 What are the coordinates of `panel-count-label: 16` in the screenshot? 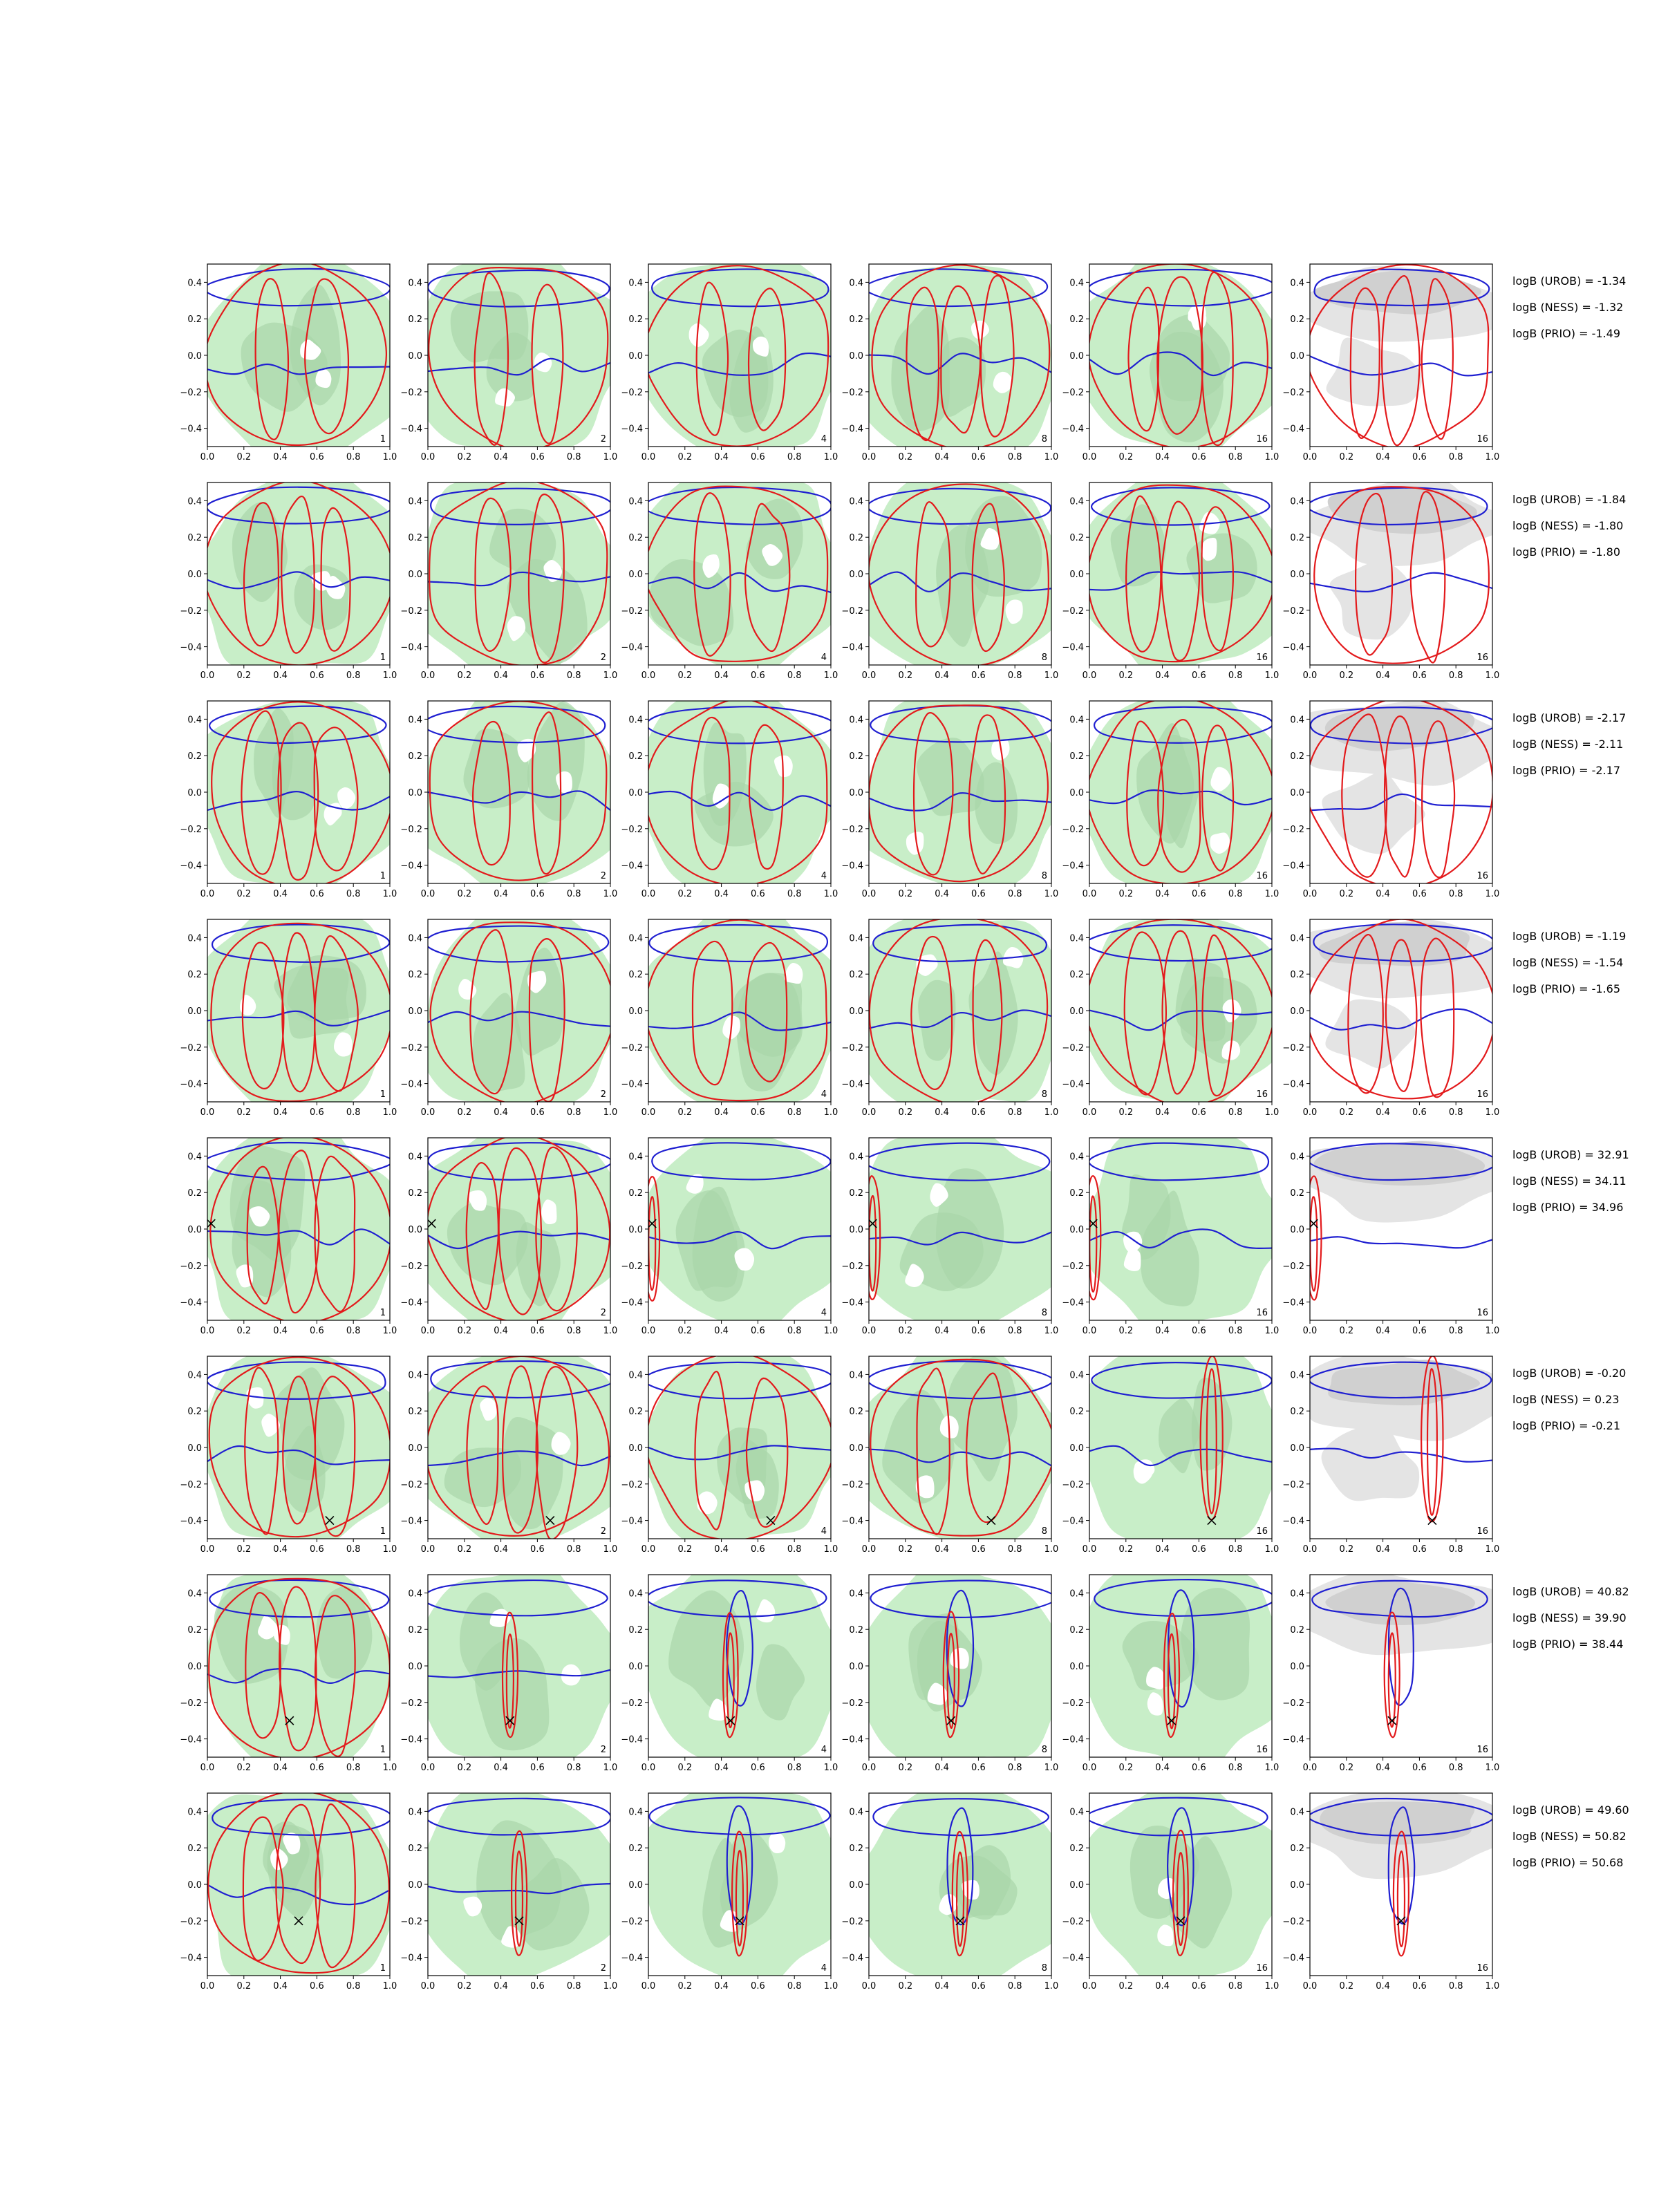 It's located at (1483, 1094).